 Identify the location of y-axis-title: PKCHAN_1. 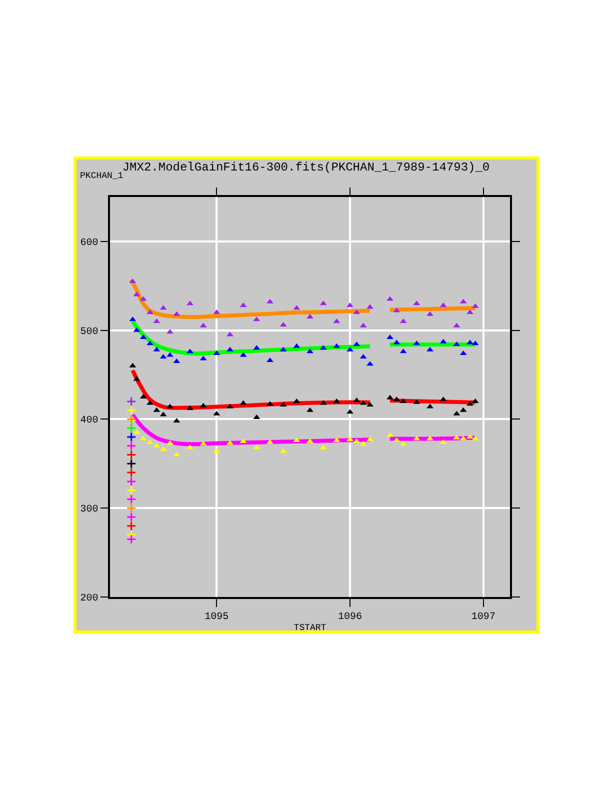
(102, 176).